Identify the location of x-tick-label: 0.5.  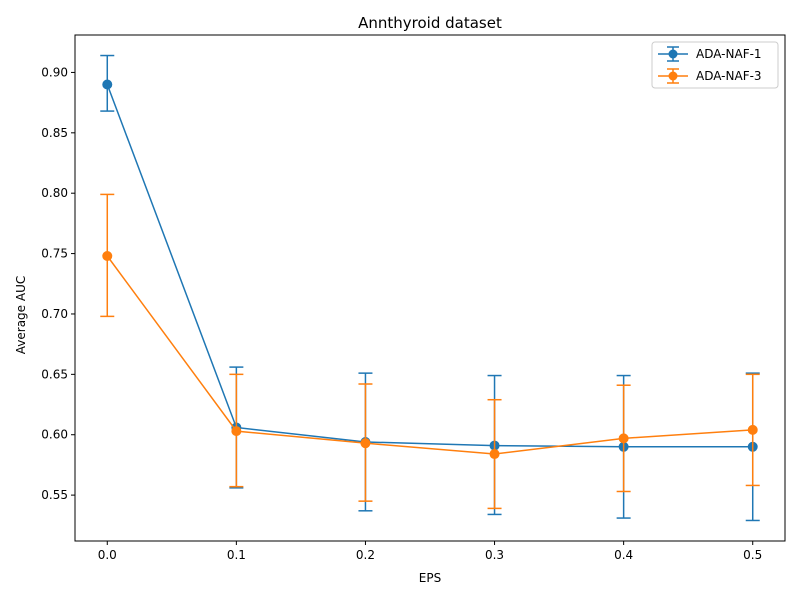
(752, 555).